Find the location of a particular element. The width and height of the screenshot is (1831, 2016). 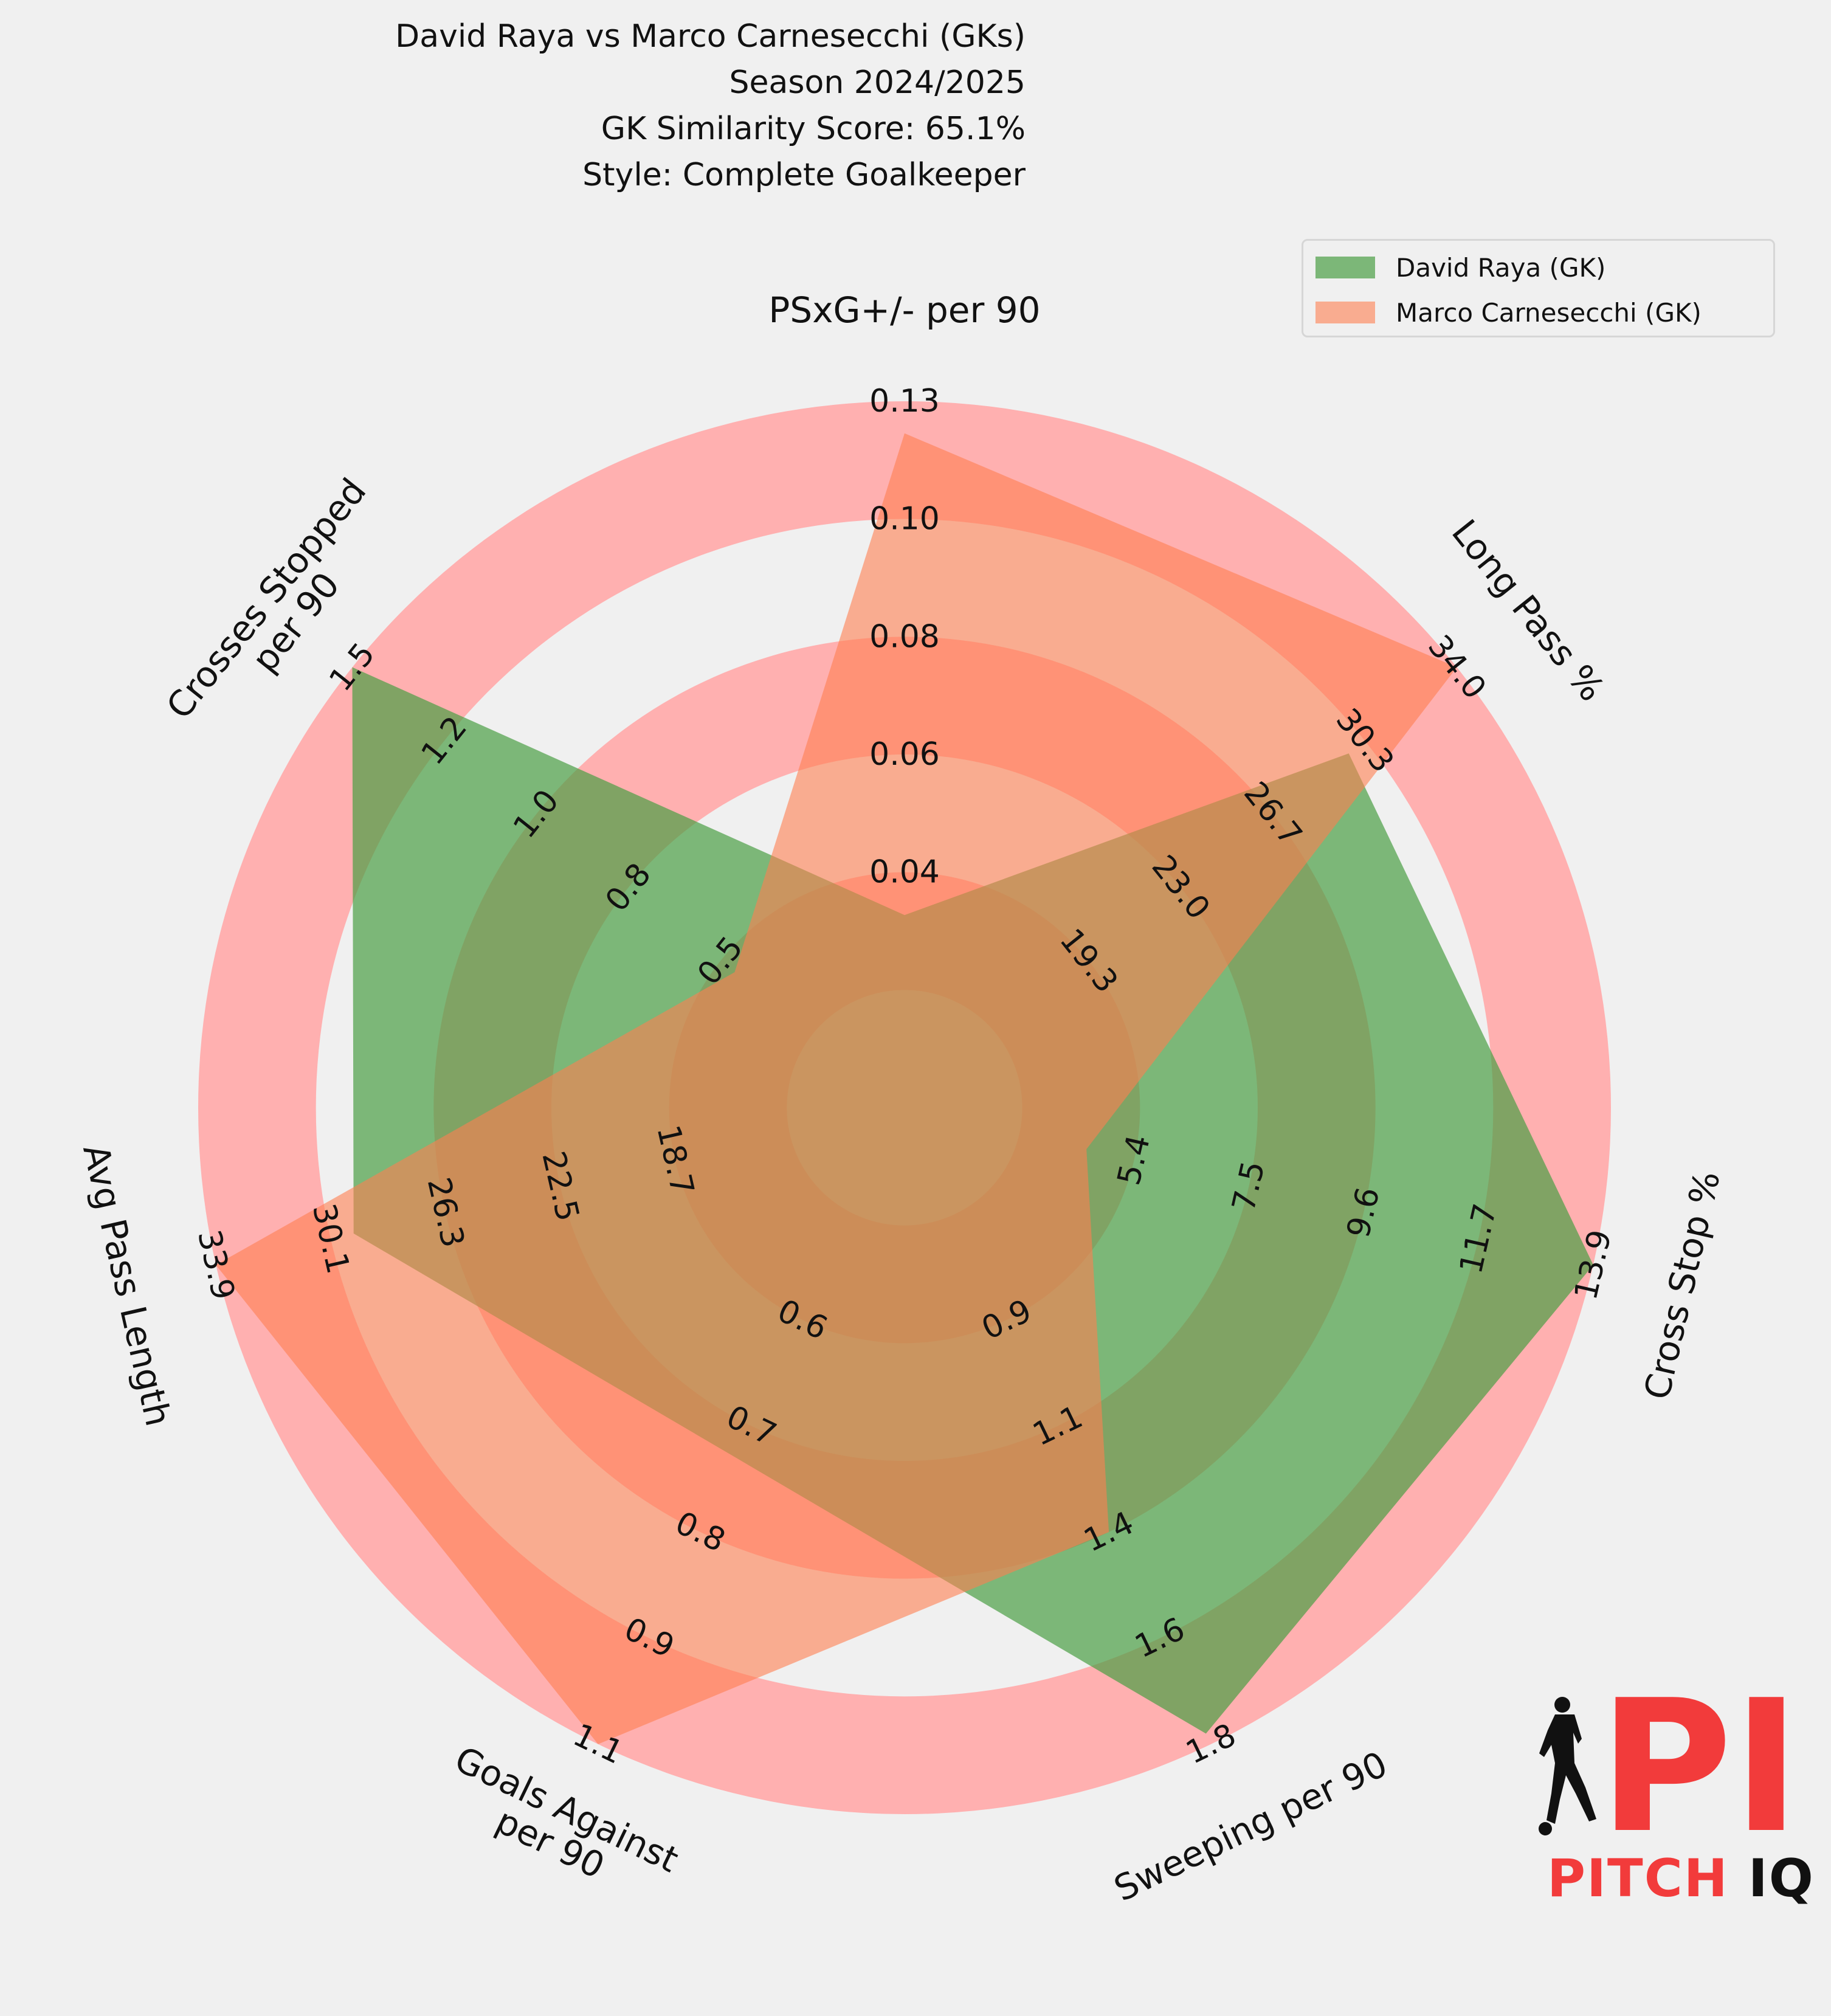

legend-item-carnesecchi: Marco Carnesecchi (GK) is located at coordinates (1508, 312).